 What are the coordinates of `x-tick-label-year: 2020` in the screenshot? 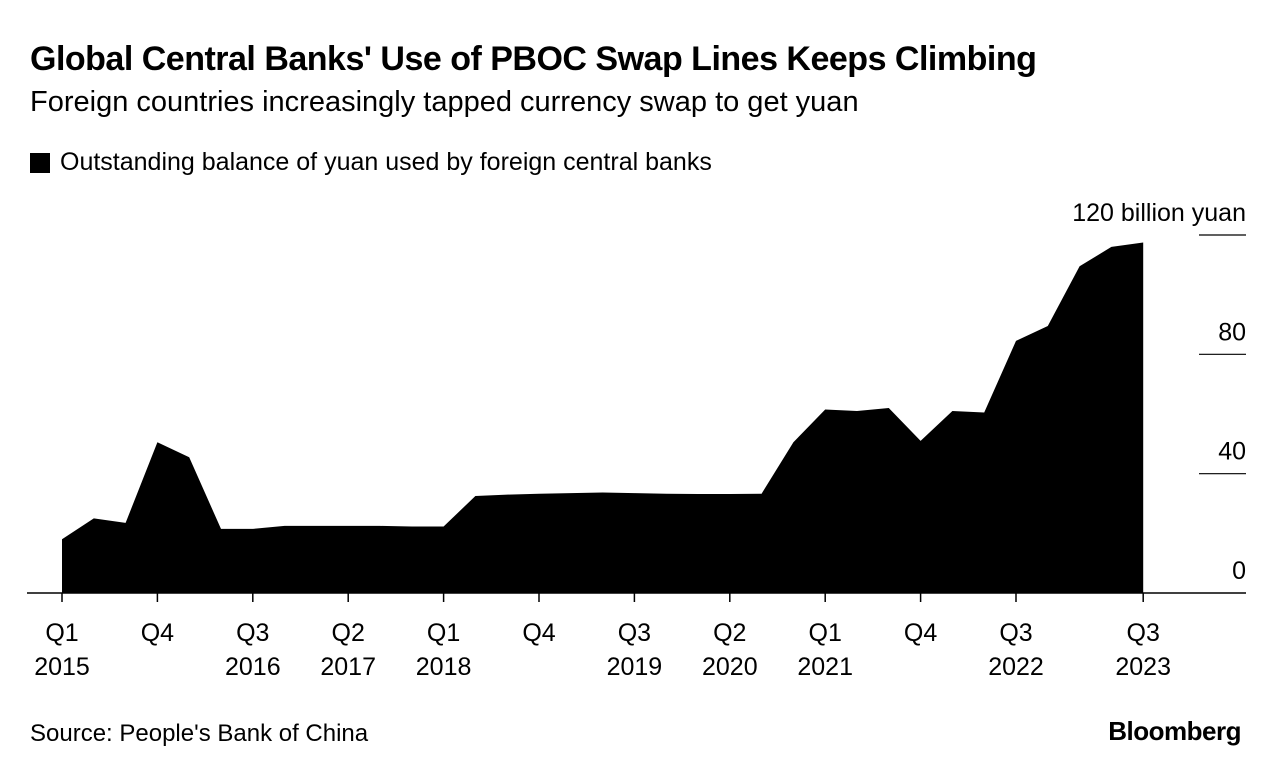 It's located at (730, 667).